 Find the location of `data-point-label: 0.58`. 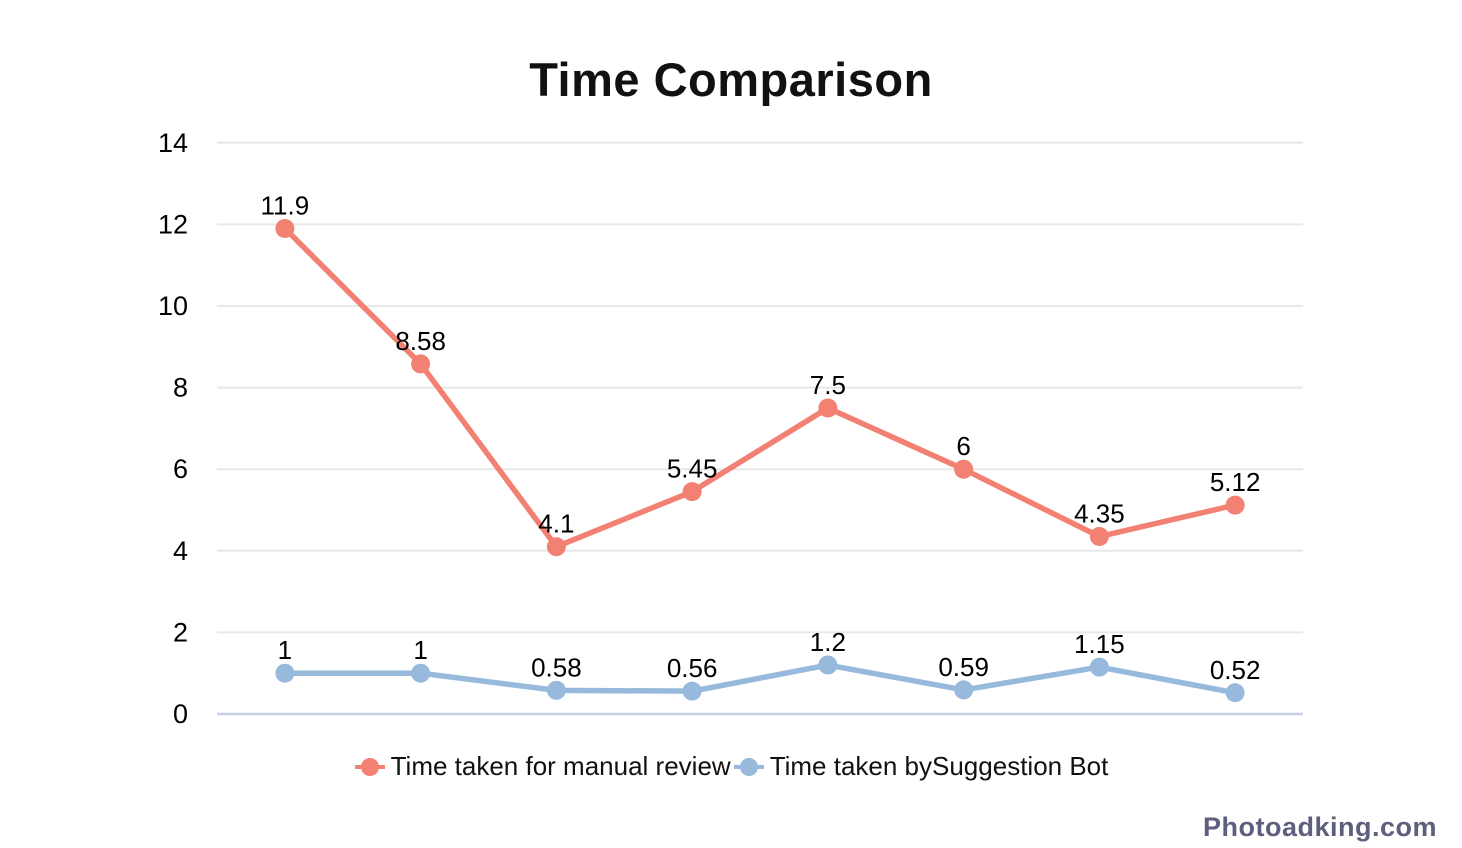

data-point-label: 0.58 is located at coordinates (556, 667).